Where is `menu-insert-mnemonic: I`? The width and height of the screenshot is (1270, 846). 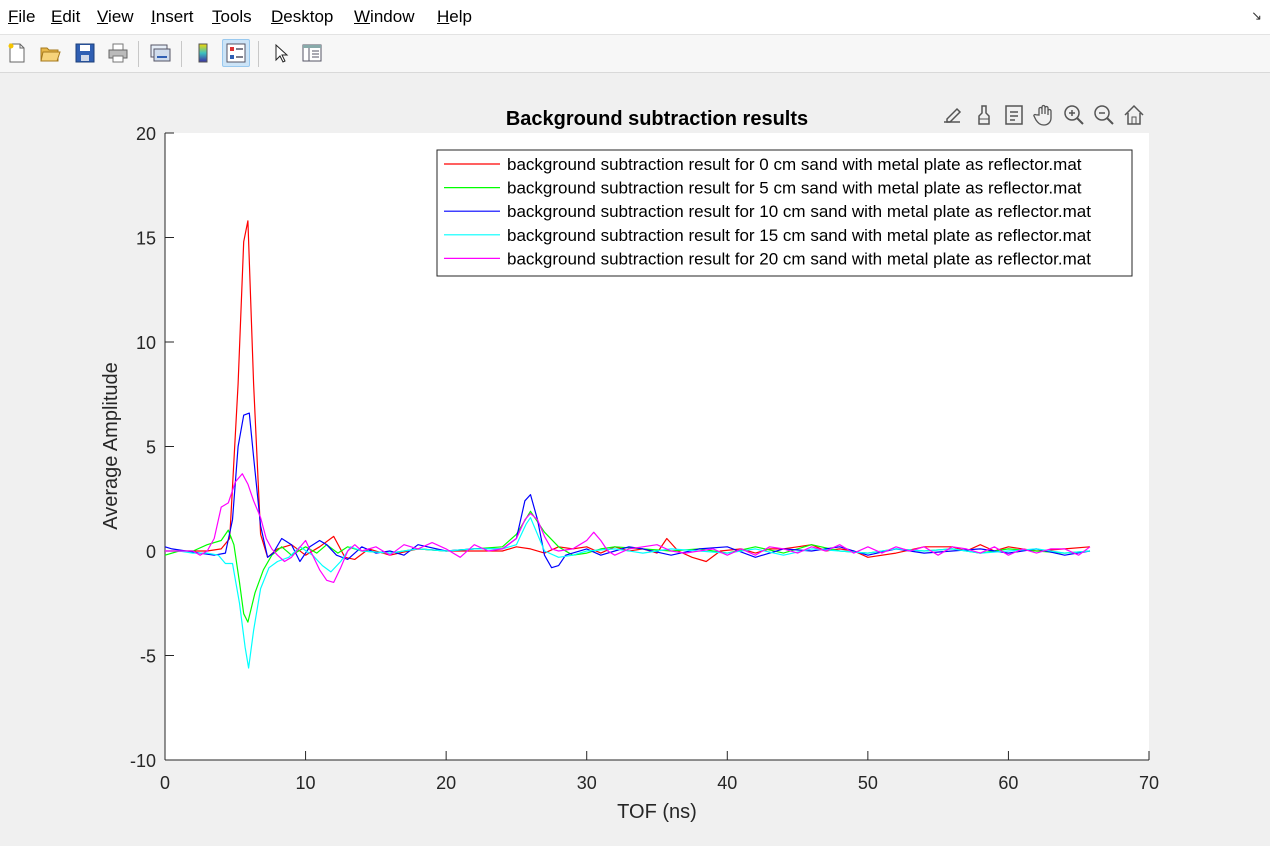
menu-insert-mnemonic: I is located at coordinates (153, 16).